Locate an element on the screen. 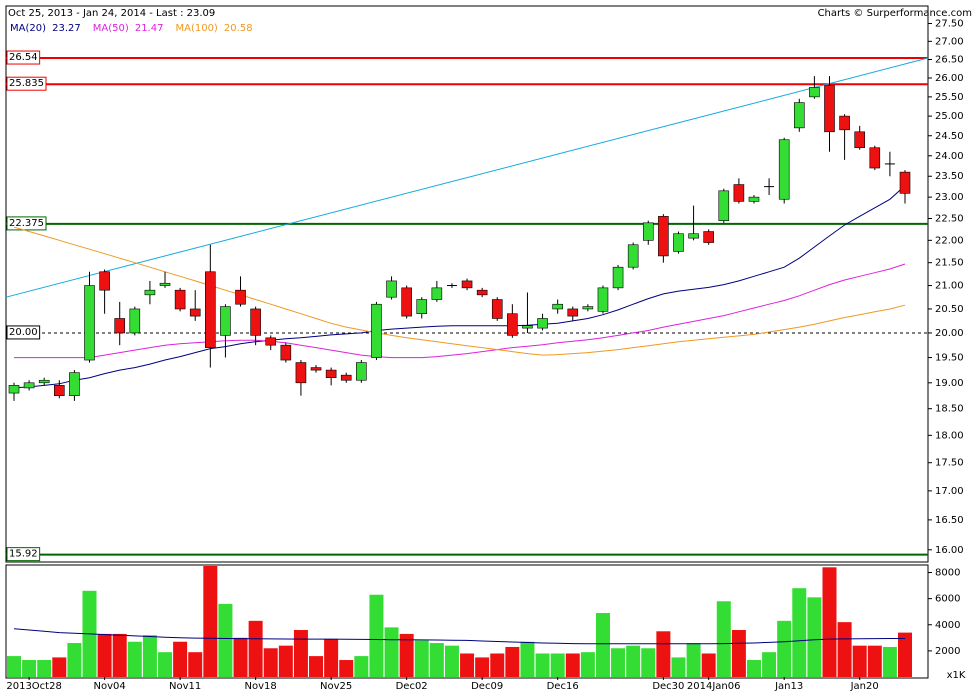 This screenshot has width=980, height=700. level-label: 15.92 is located at coordinates (23, 554).